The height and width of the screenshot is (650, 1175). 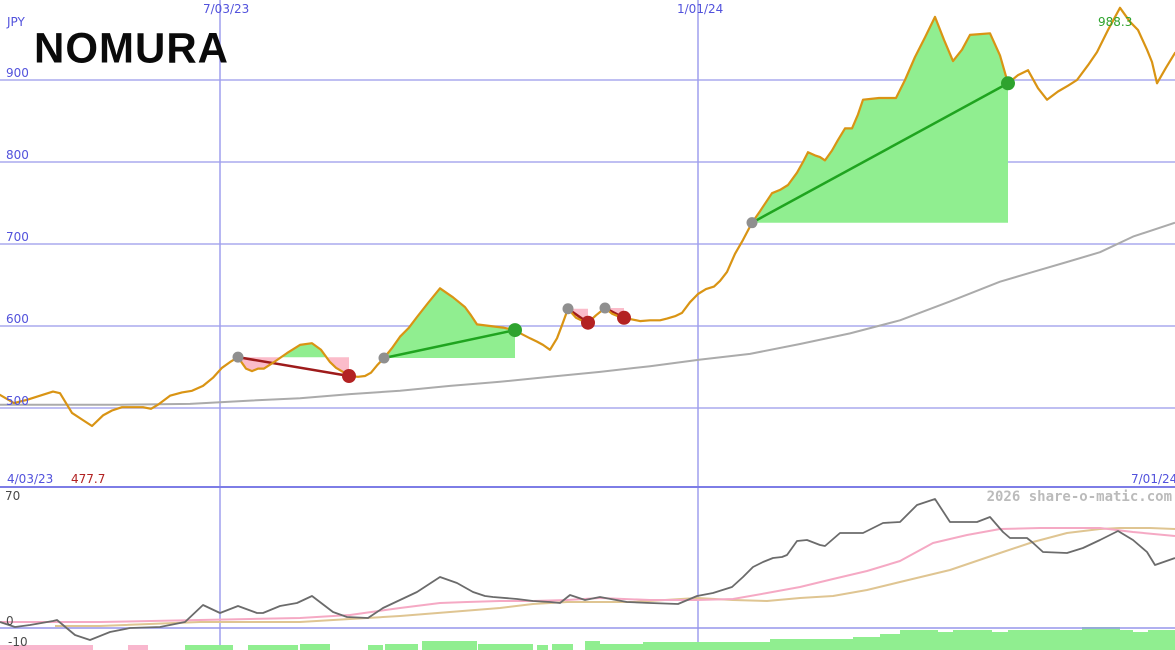 What do you see at coordinates (1079, 497) in the screenshot?
I see `watermark: 2026 share-o-matic.com` at bounding box center [1079, 497].